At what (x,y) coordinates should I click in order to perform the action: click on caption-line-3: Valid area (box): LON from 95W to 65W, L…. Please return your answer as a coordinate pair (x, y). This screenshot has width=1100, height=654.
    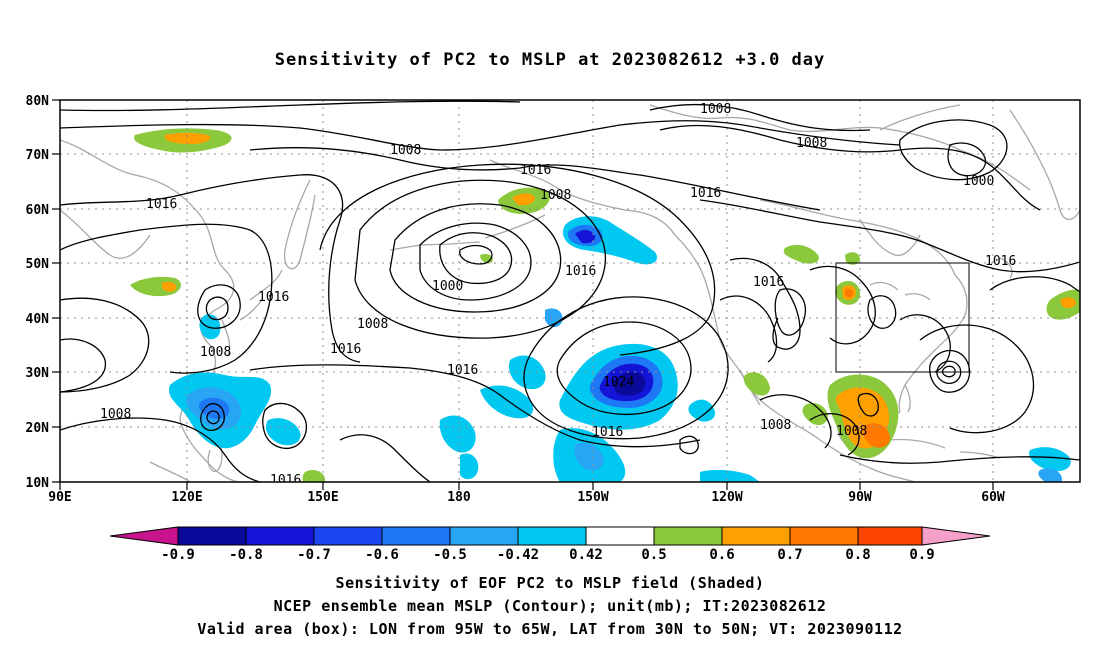
    Looking at the image, I should click on (550, 629).